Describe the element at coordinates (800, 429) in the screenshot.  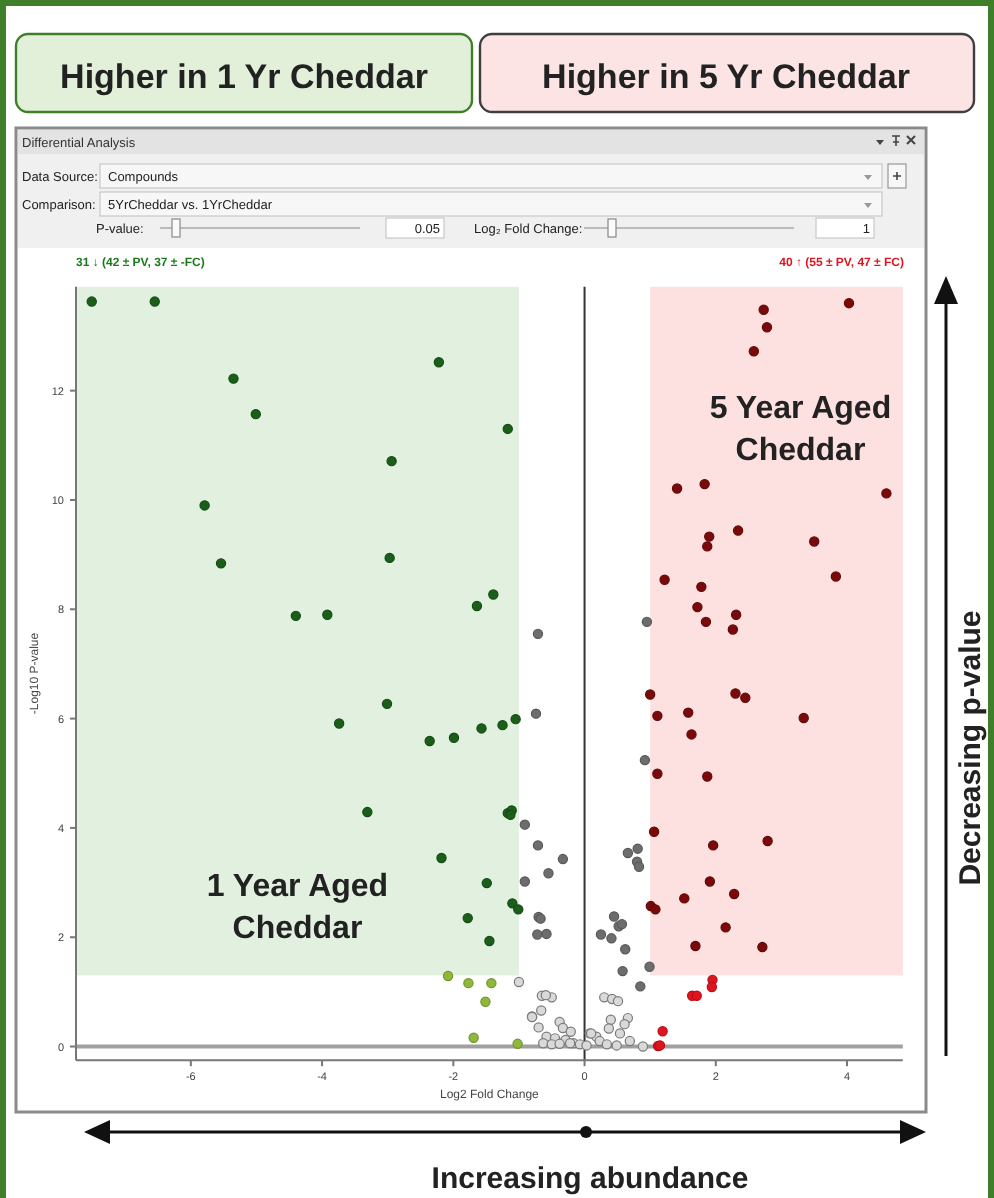
I see `band-label: 5 Year Aged Cheddar` at that location.